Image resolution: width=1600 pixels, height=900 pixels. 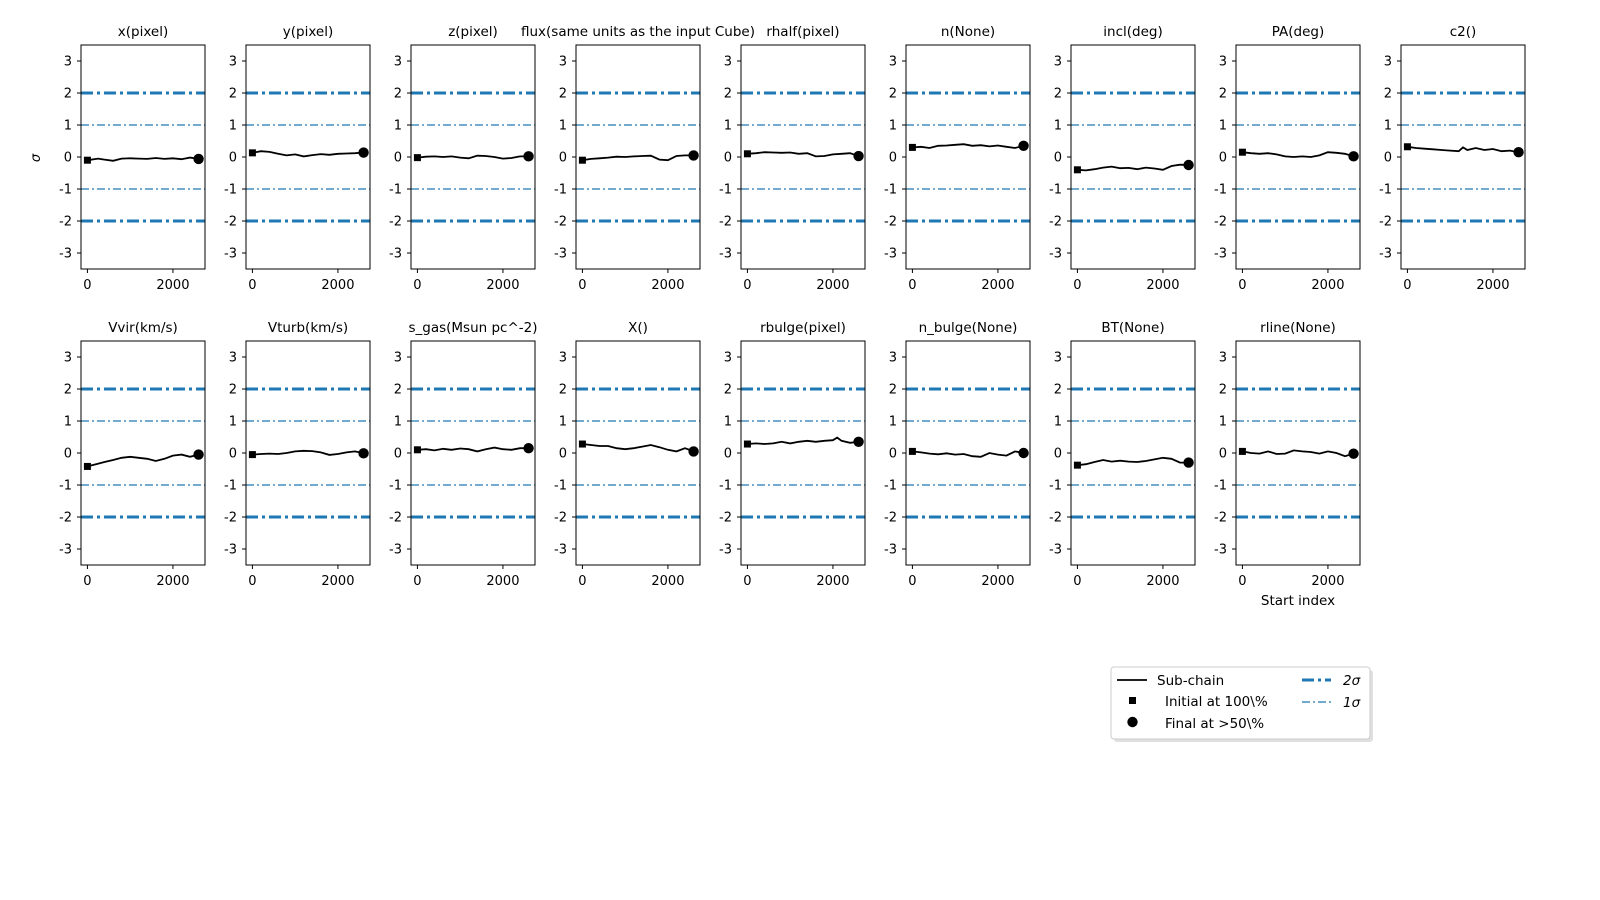 What do you see at coordinates (1298, 32) in the screenshot?
I see `subplot-title: PA(deg)` at bounding box center [1298, 32].